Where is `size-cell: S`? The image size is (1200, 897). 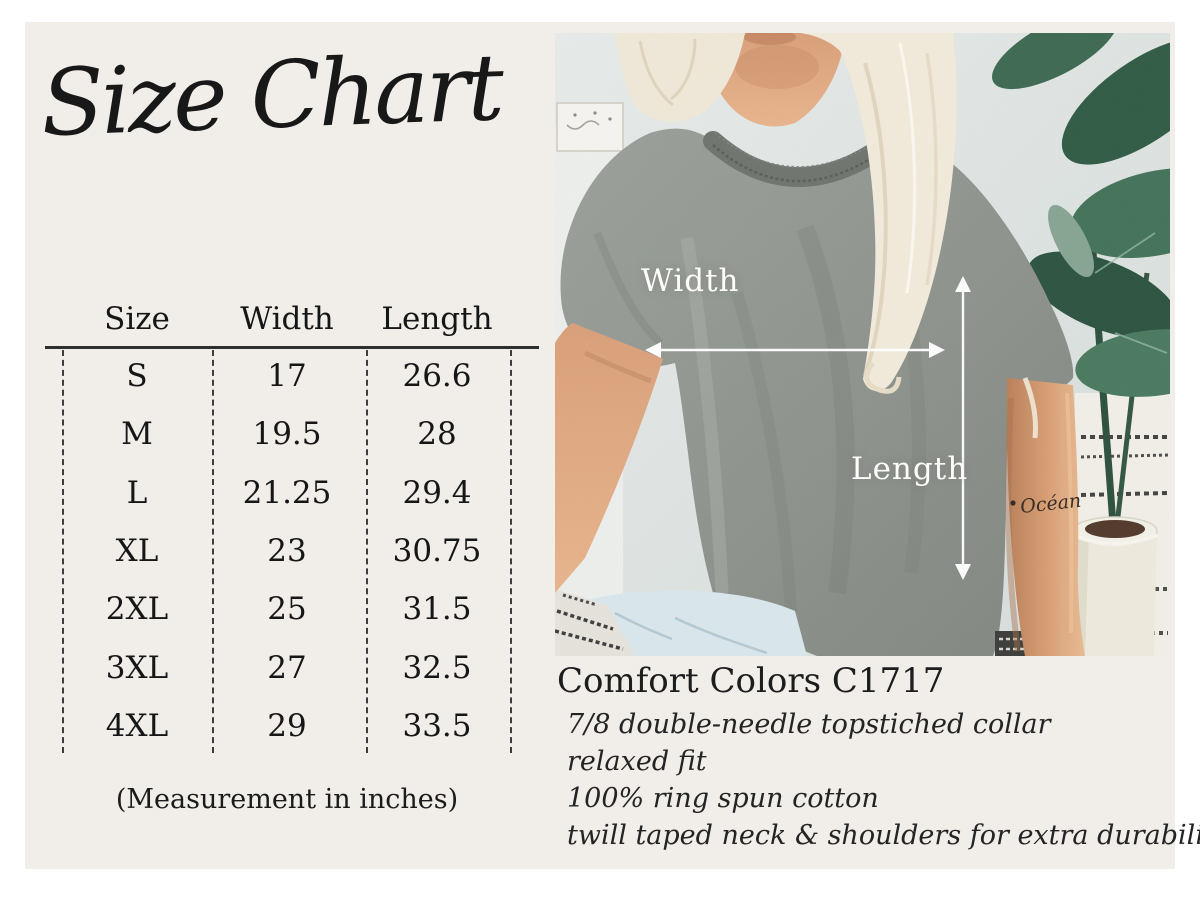 size-cell: S is located at coordinates (137, 376).